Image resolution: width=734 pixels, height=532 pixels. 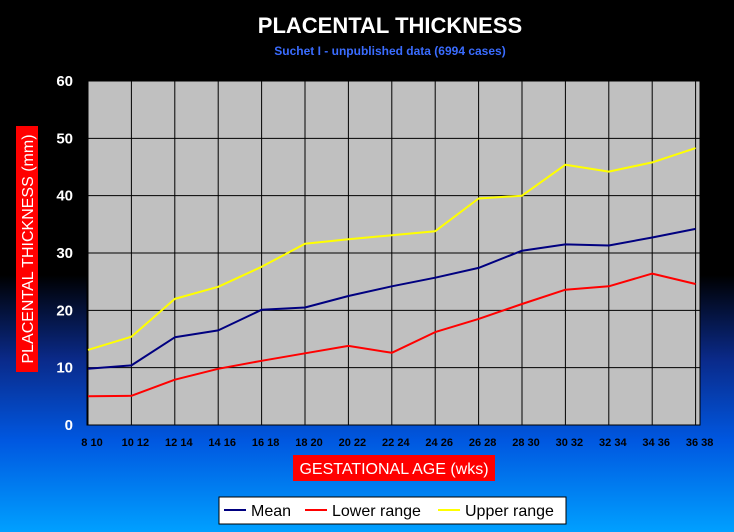 What do you see at coordinates (91, 443) in the screenshot?
I see `x-tick-label: 8 10` at bounding box center [91, 443].